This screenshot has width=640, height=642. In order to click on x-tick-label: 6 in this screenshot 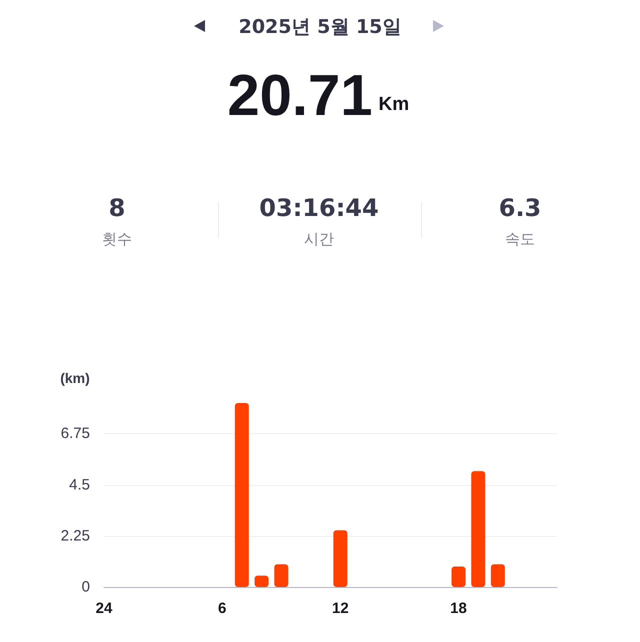, I will do `click(222, 608)`.